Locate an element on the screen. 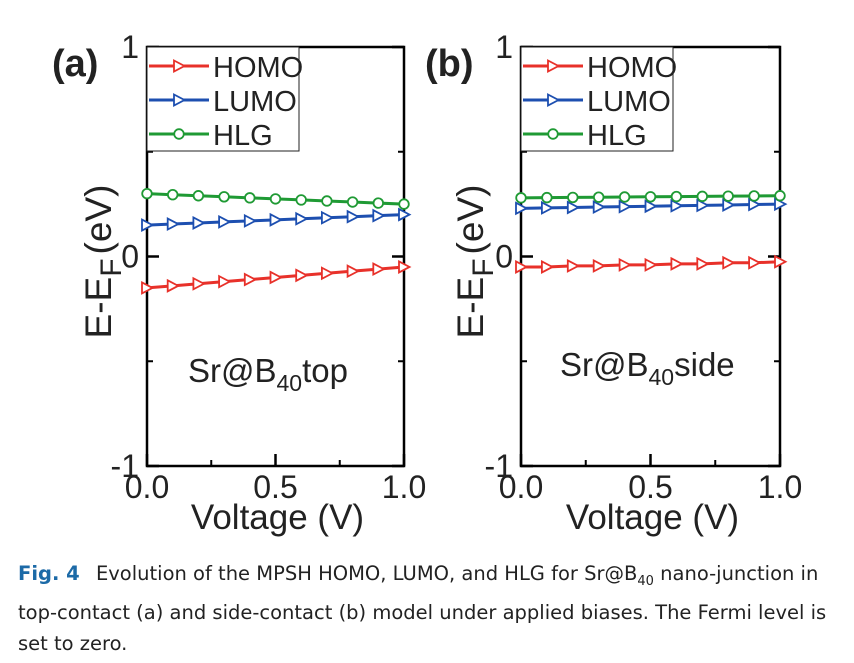 Image resolution: width=854 pixels, height=663 pixels. y-axis-label-unit: (eV) is located at coordinates (98, 220).